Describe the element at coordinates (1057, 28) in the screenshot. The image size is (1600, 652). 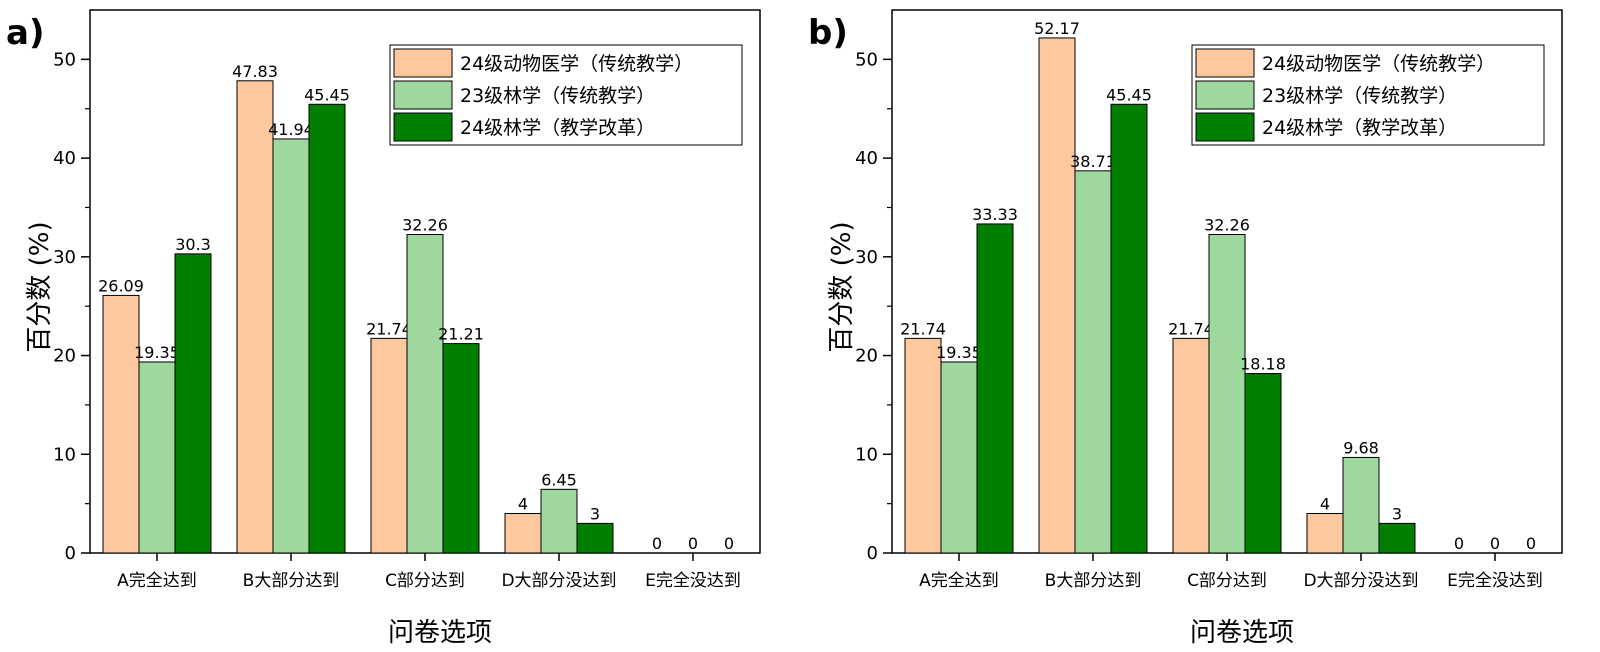
I see `data-label: 52.17` at that location.